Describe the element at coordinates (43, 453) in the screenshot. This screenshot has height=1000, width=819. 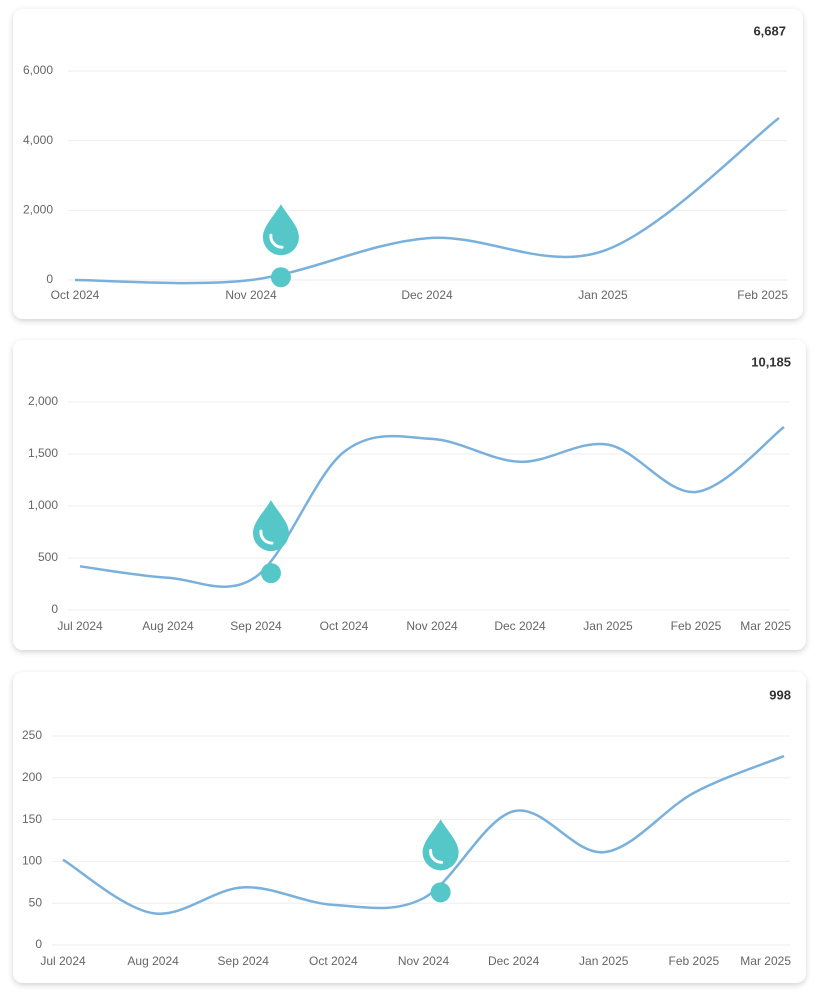
I see `y-tick-label: 1,500` at that location.